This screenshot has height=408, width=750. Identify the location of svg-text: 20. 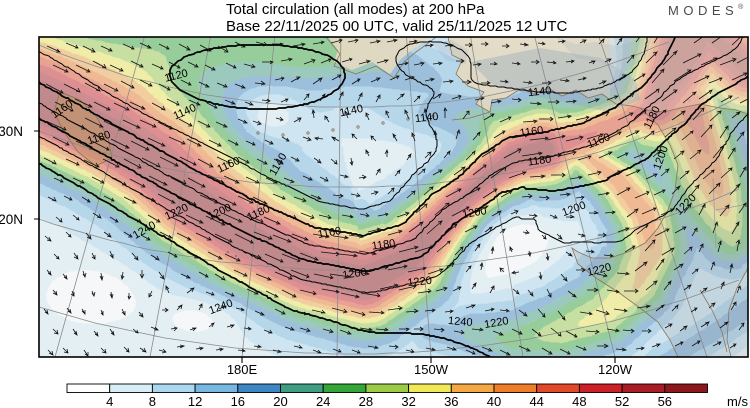
(280, 401).